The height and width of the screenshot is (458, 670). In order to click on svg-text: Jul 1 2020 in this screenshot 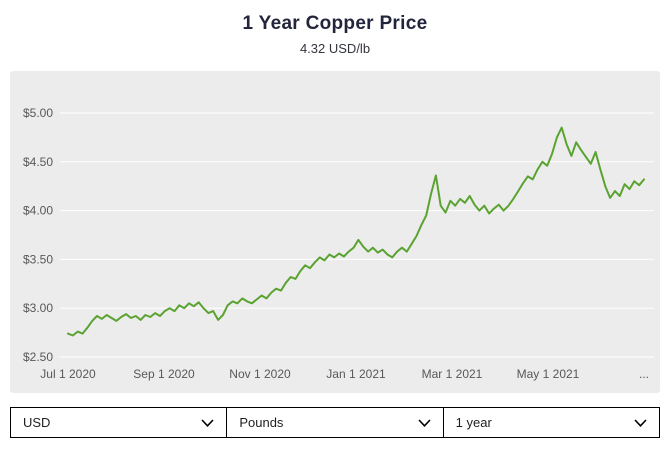, I will do `click(68, 374)`.